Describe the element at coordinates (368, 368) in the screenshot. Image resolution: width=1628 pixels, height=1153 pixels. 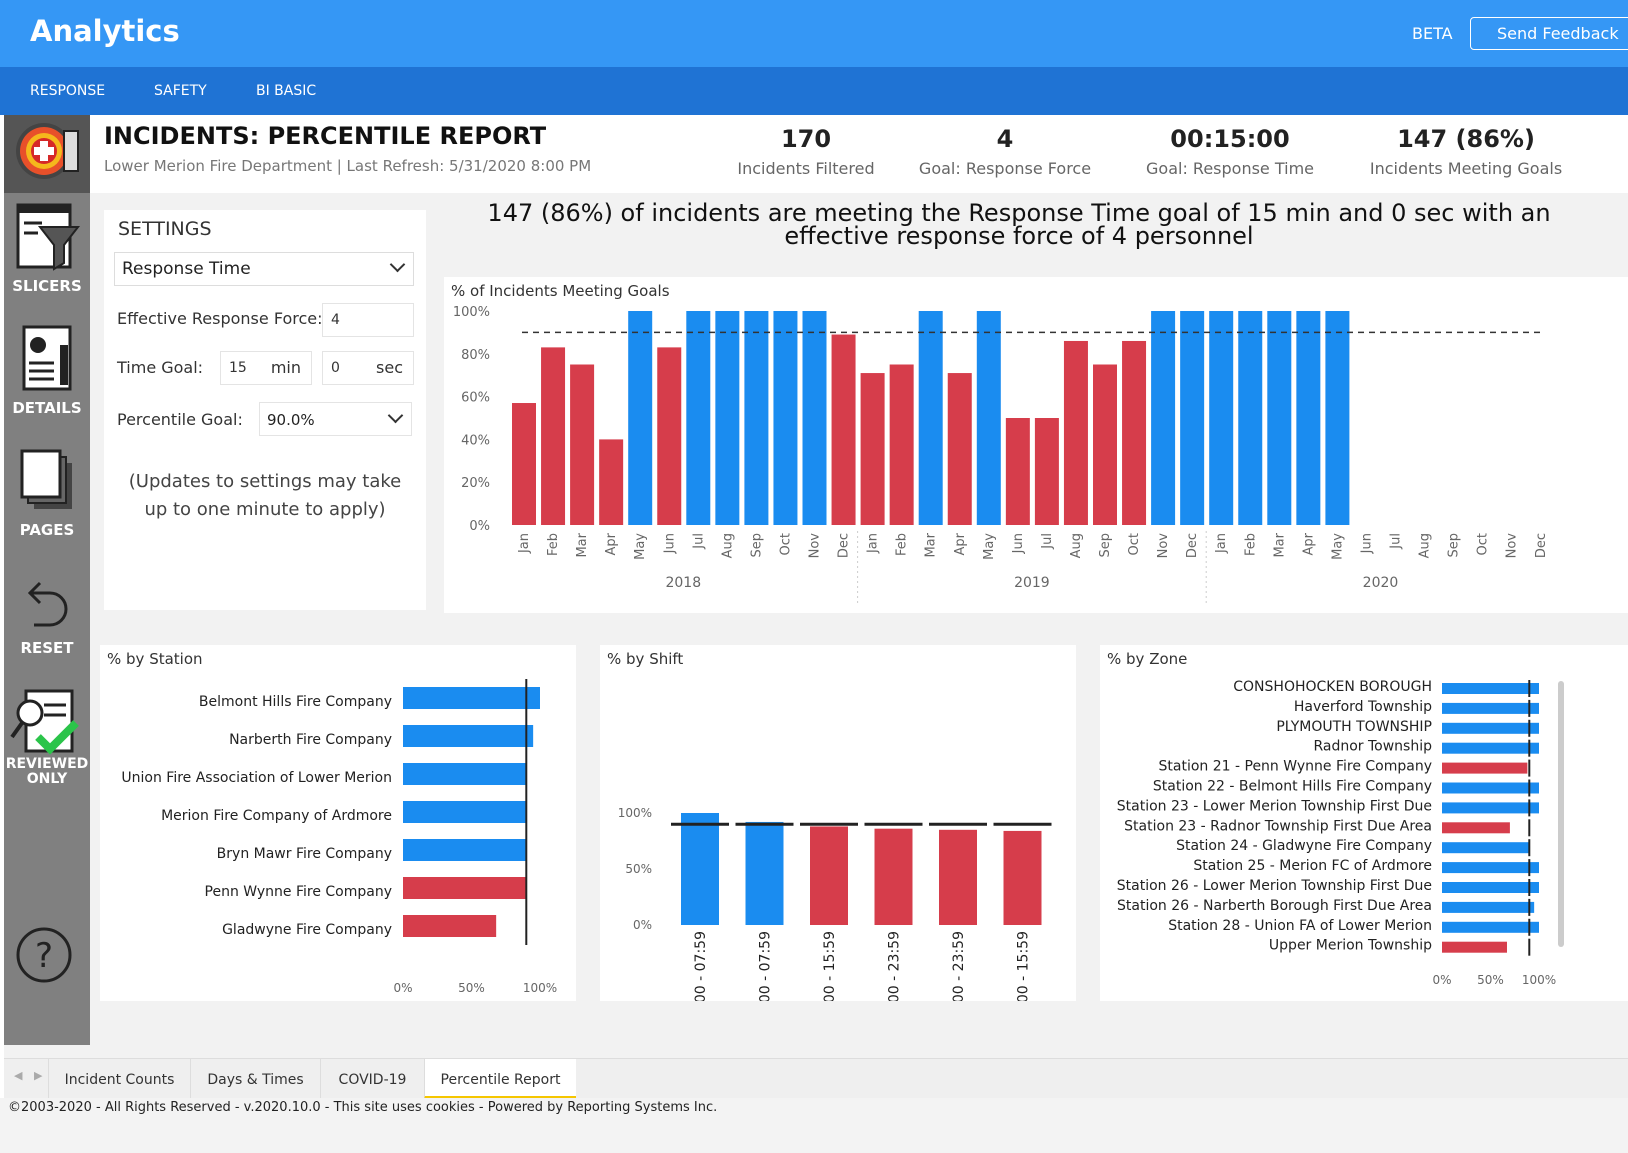
I see `time-goal-sec-input: 0 sec` at that location.